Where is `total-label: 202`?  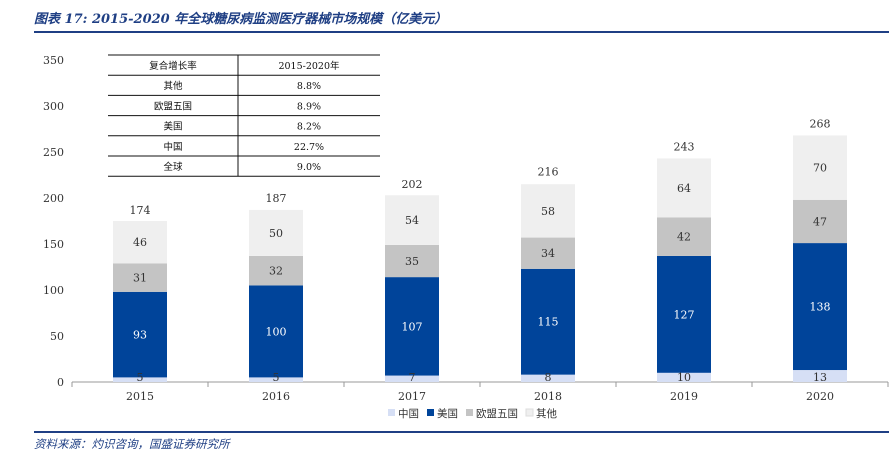 total-label: 202 is located at coordinates (412, 184).